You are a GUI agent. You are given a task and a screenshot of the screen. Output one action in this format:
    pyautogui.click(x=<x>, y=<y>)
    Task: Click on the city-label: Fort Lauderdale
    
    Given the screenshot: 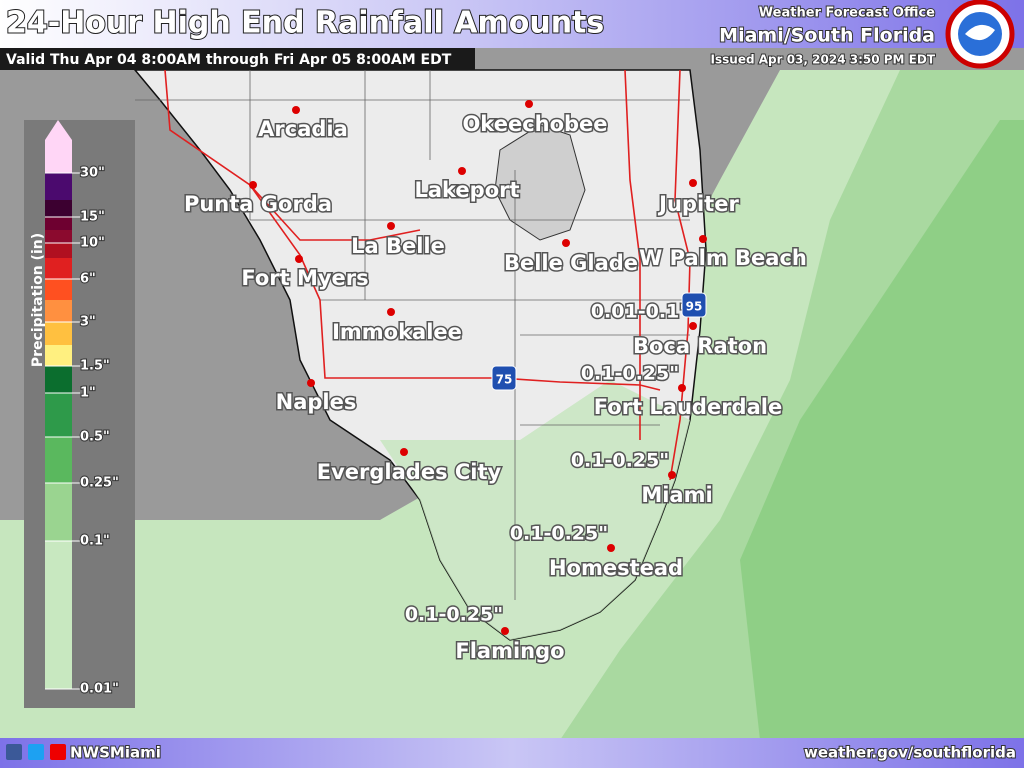 What is the action you would take?
    pyautogui.click(x=688, y=407)
    